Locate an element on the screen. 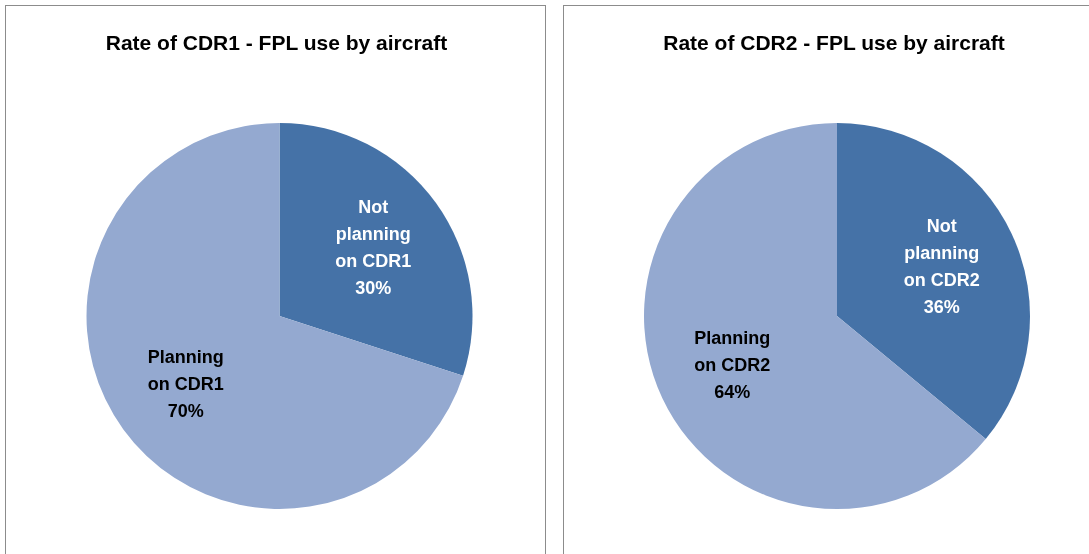  chart-title: Rate of CDR2 - FPL use by aircraft is located at coordinates (834, 43).